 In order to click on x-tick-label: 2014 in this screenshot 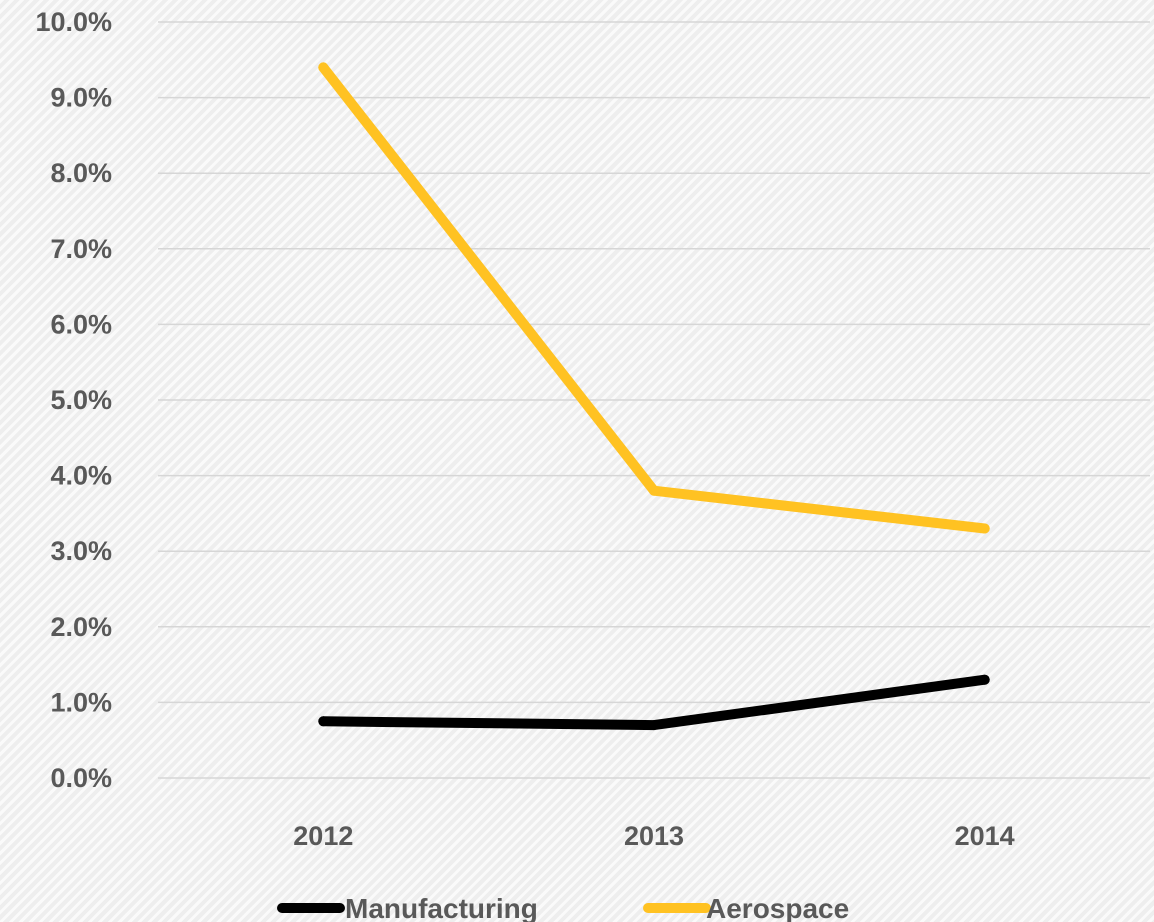, I will do `click(985, 836)`.